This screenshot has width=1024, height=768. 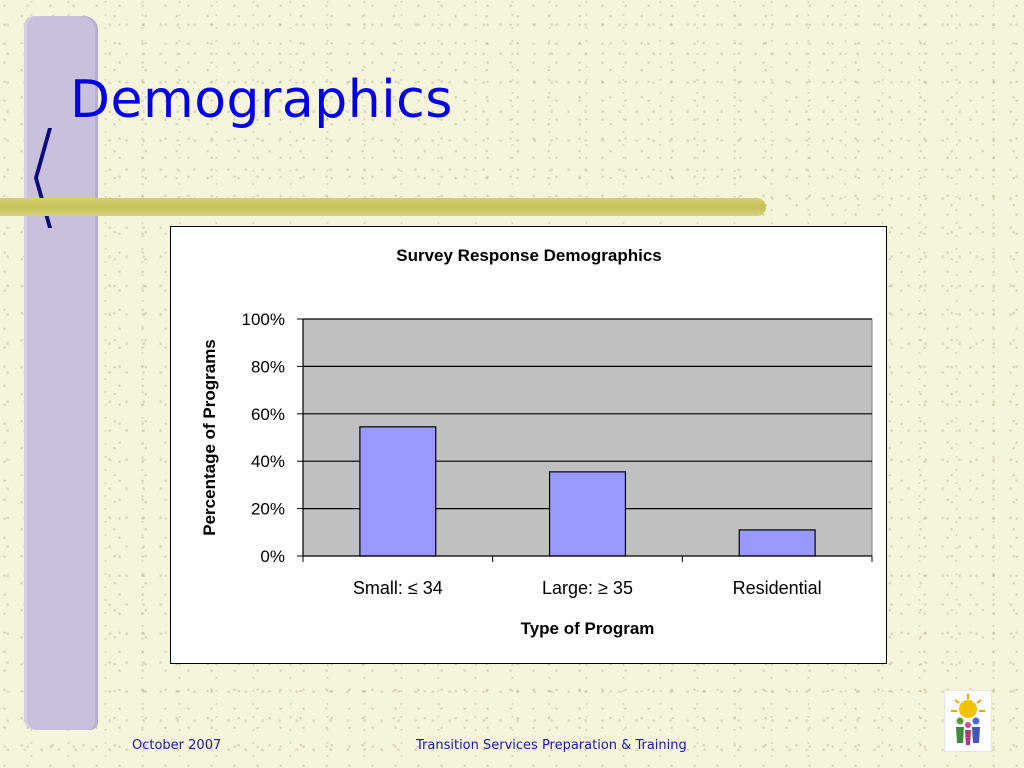 I want to click on y-tick-label: 80%, so click(x=268, y=366).